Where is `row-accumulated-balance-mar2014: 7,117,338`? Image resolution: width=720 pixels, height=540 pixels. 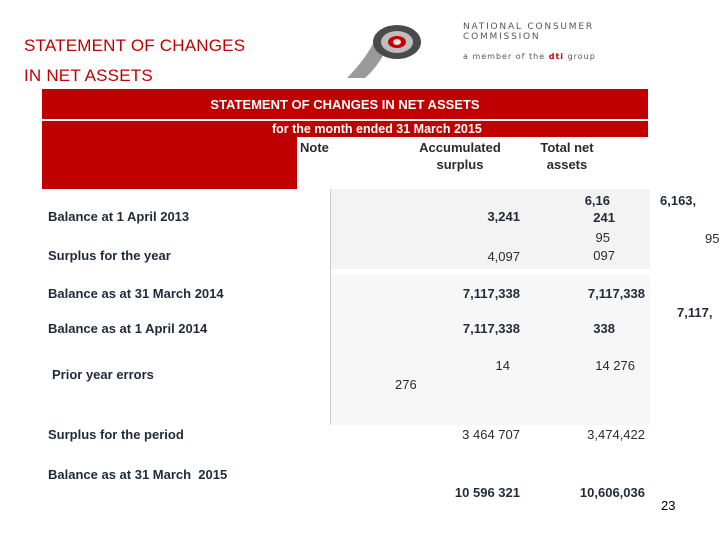 row-accumulated-balance-mar2014: 7,117,338 is located at coordinates (491, 293).